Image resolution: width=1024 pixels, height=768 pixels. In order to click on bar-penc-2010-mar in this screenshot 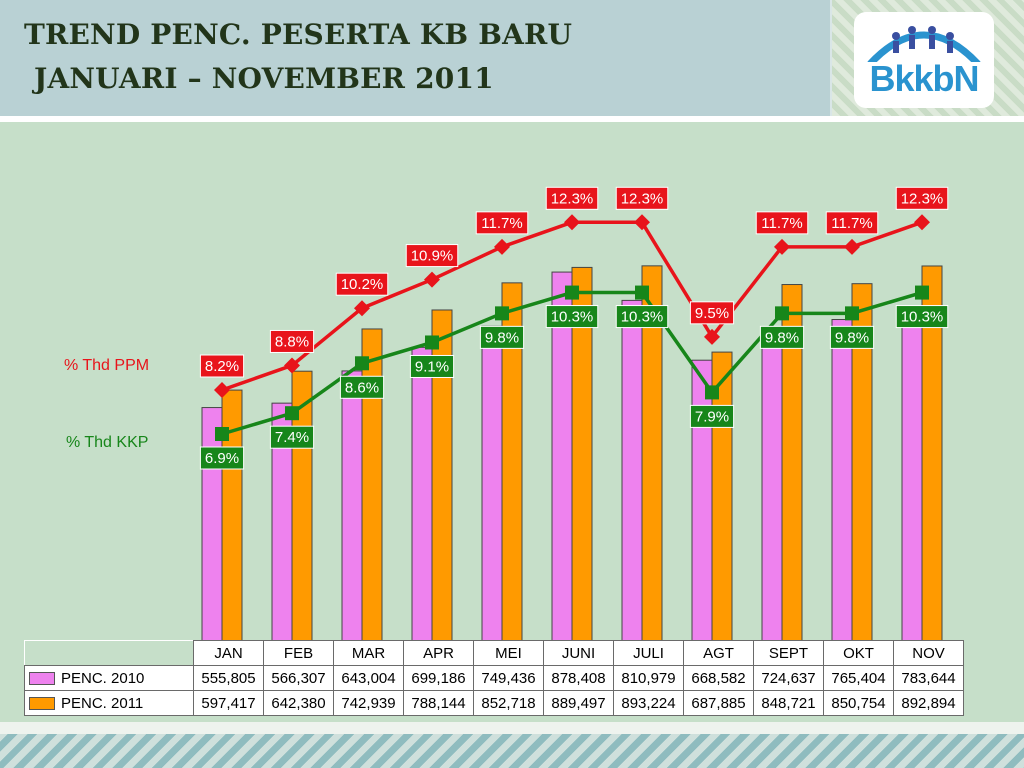, I will do `click(352, 506)`.